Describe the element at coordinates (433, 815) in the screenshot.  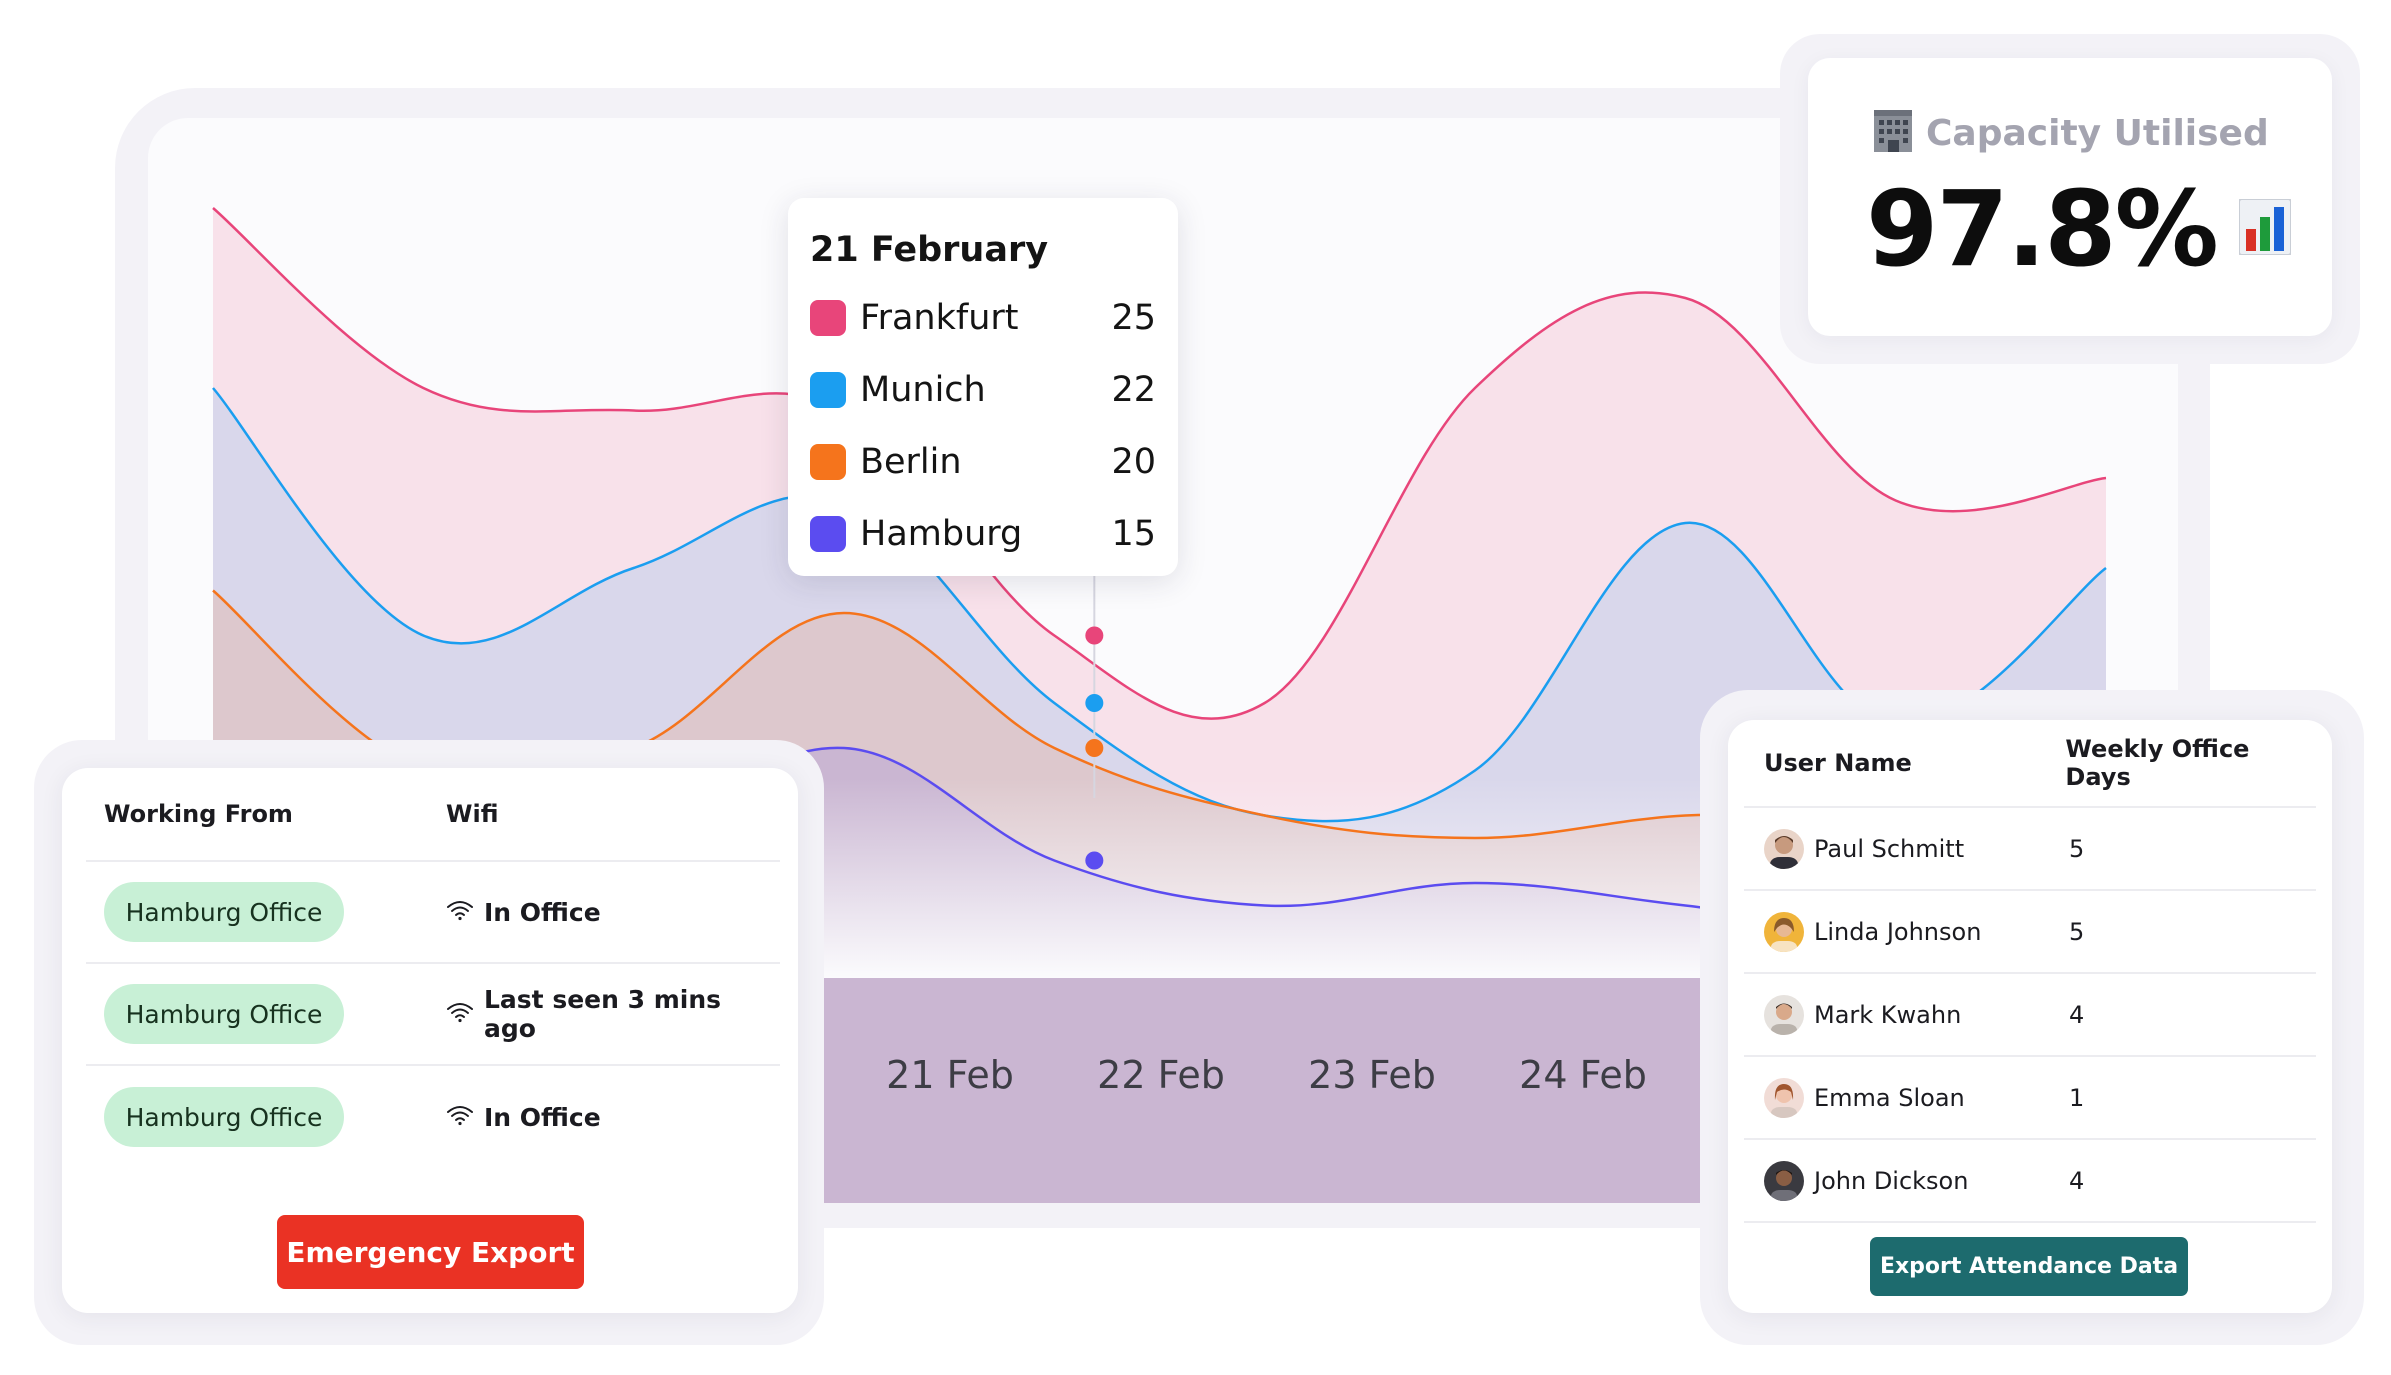
I see `working-from-table-header: Working From Wifi` at that location.